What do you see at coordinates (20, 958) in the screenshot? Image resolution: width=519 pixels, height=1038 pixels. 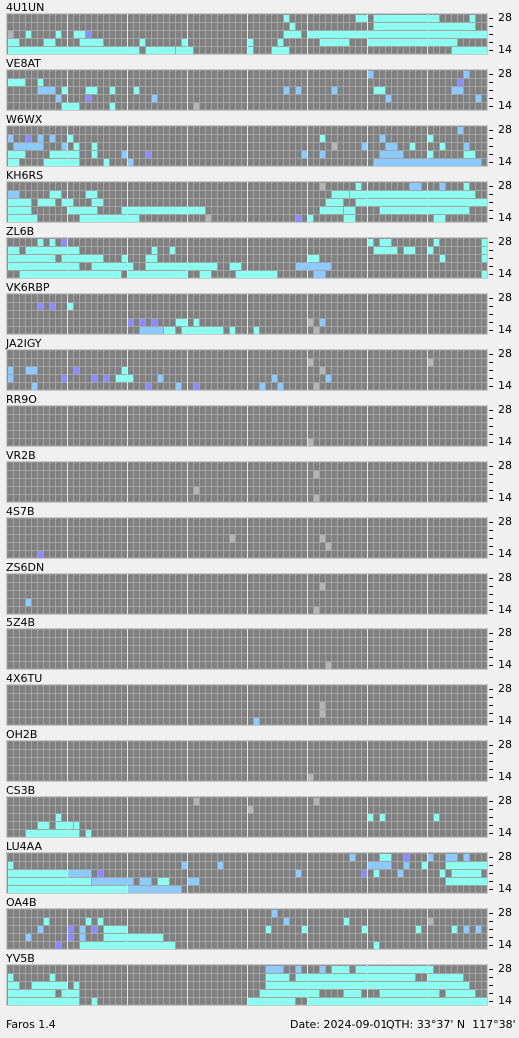 I see `station-name: YV5B` at bounding box center [20, 958].